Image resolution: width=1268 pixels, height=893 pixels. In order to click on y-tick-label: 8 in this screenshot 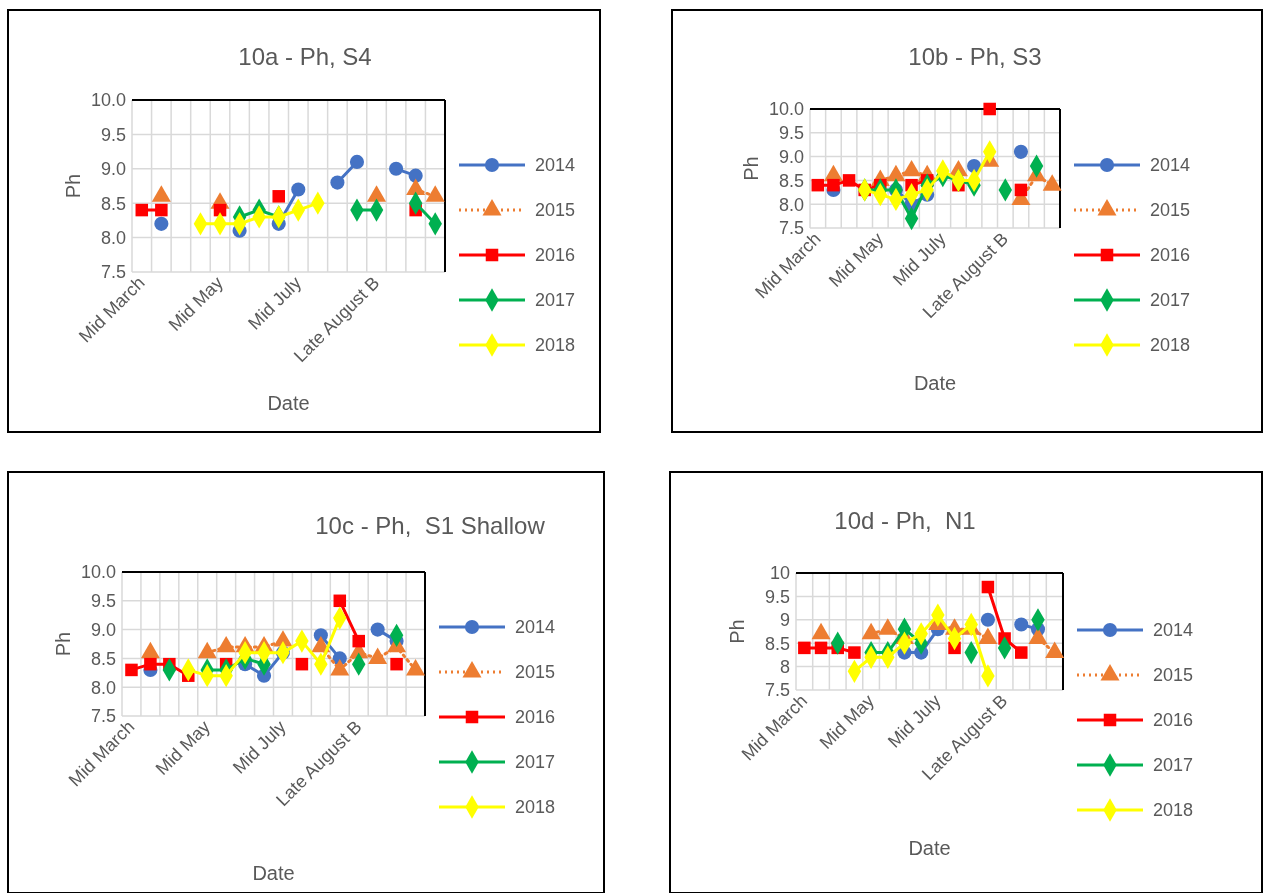, I will do `click(784, 666)`.